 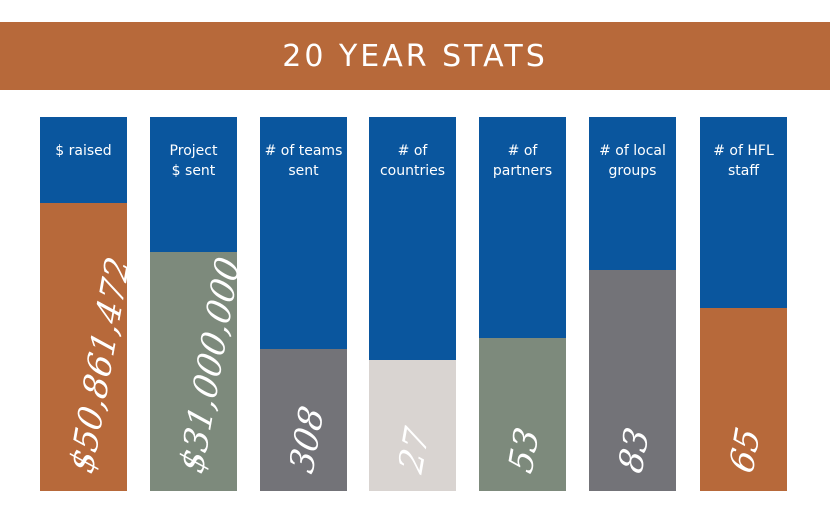 I want to click on stat-bar-fill: 65, so click(x=743, y=399).